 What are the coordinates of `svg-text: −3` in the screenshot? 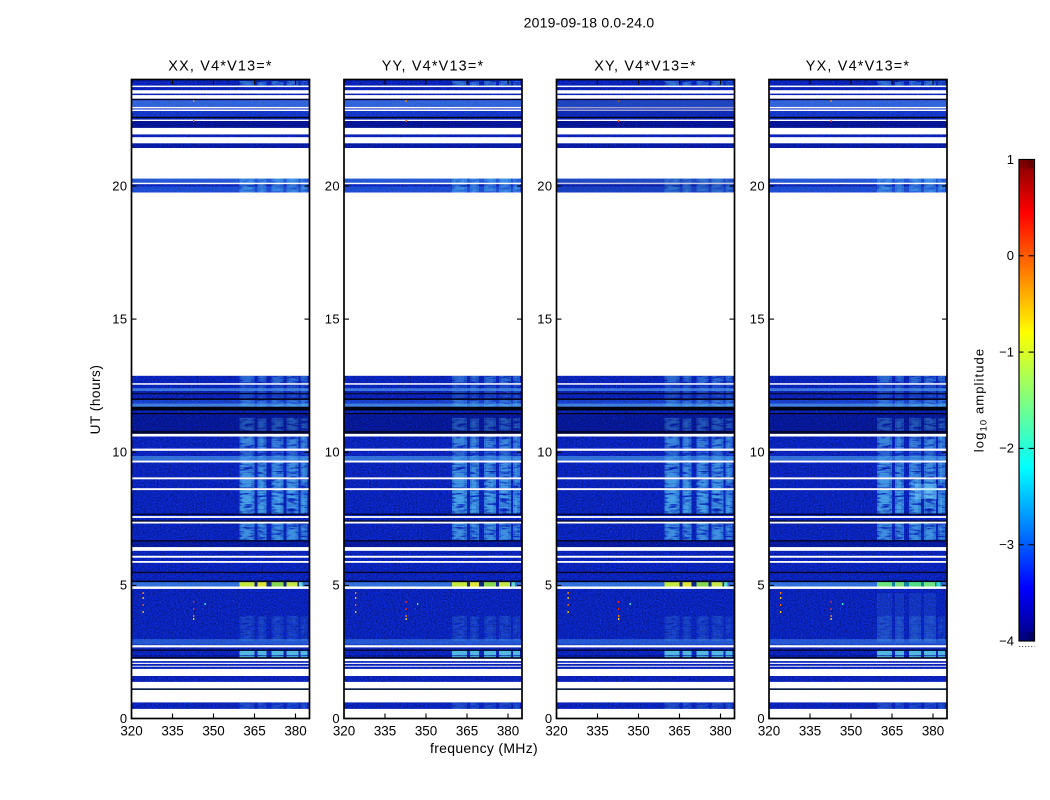 It's located at (1006, 544).